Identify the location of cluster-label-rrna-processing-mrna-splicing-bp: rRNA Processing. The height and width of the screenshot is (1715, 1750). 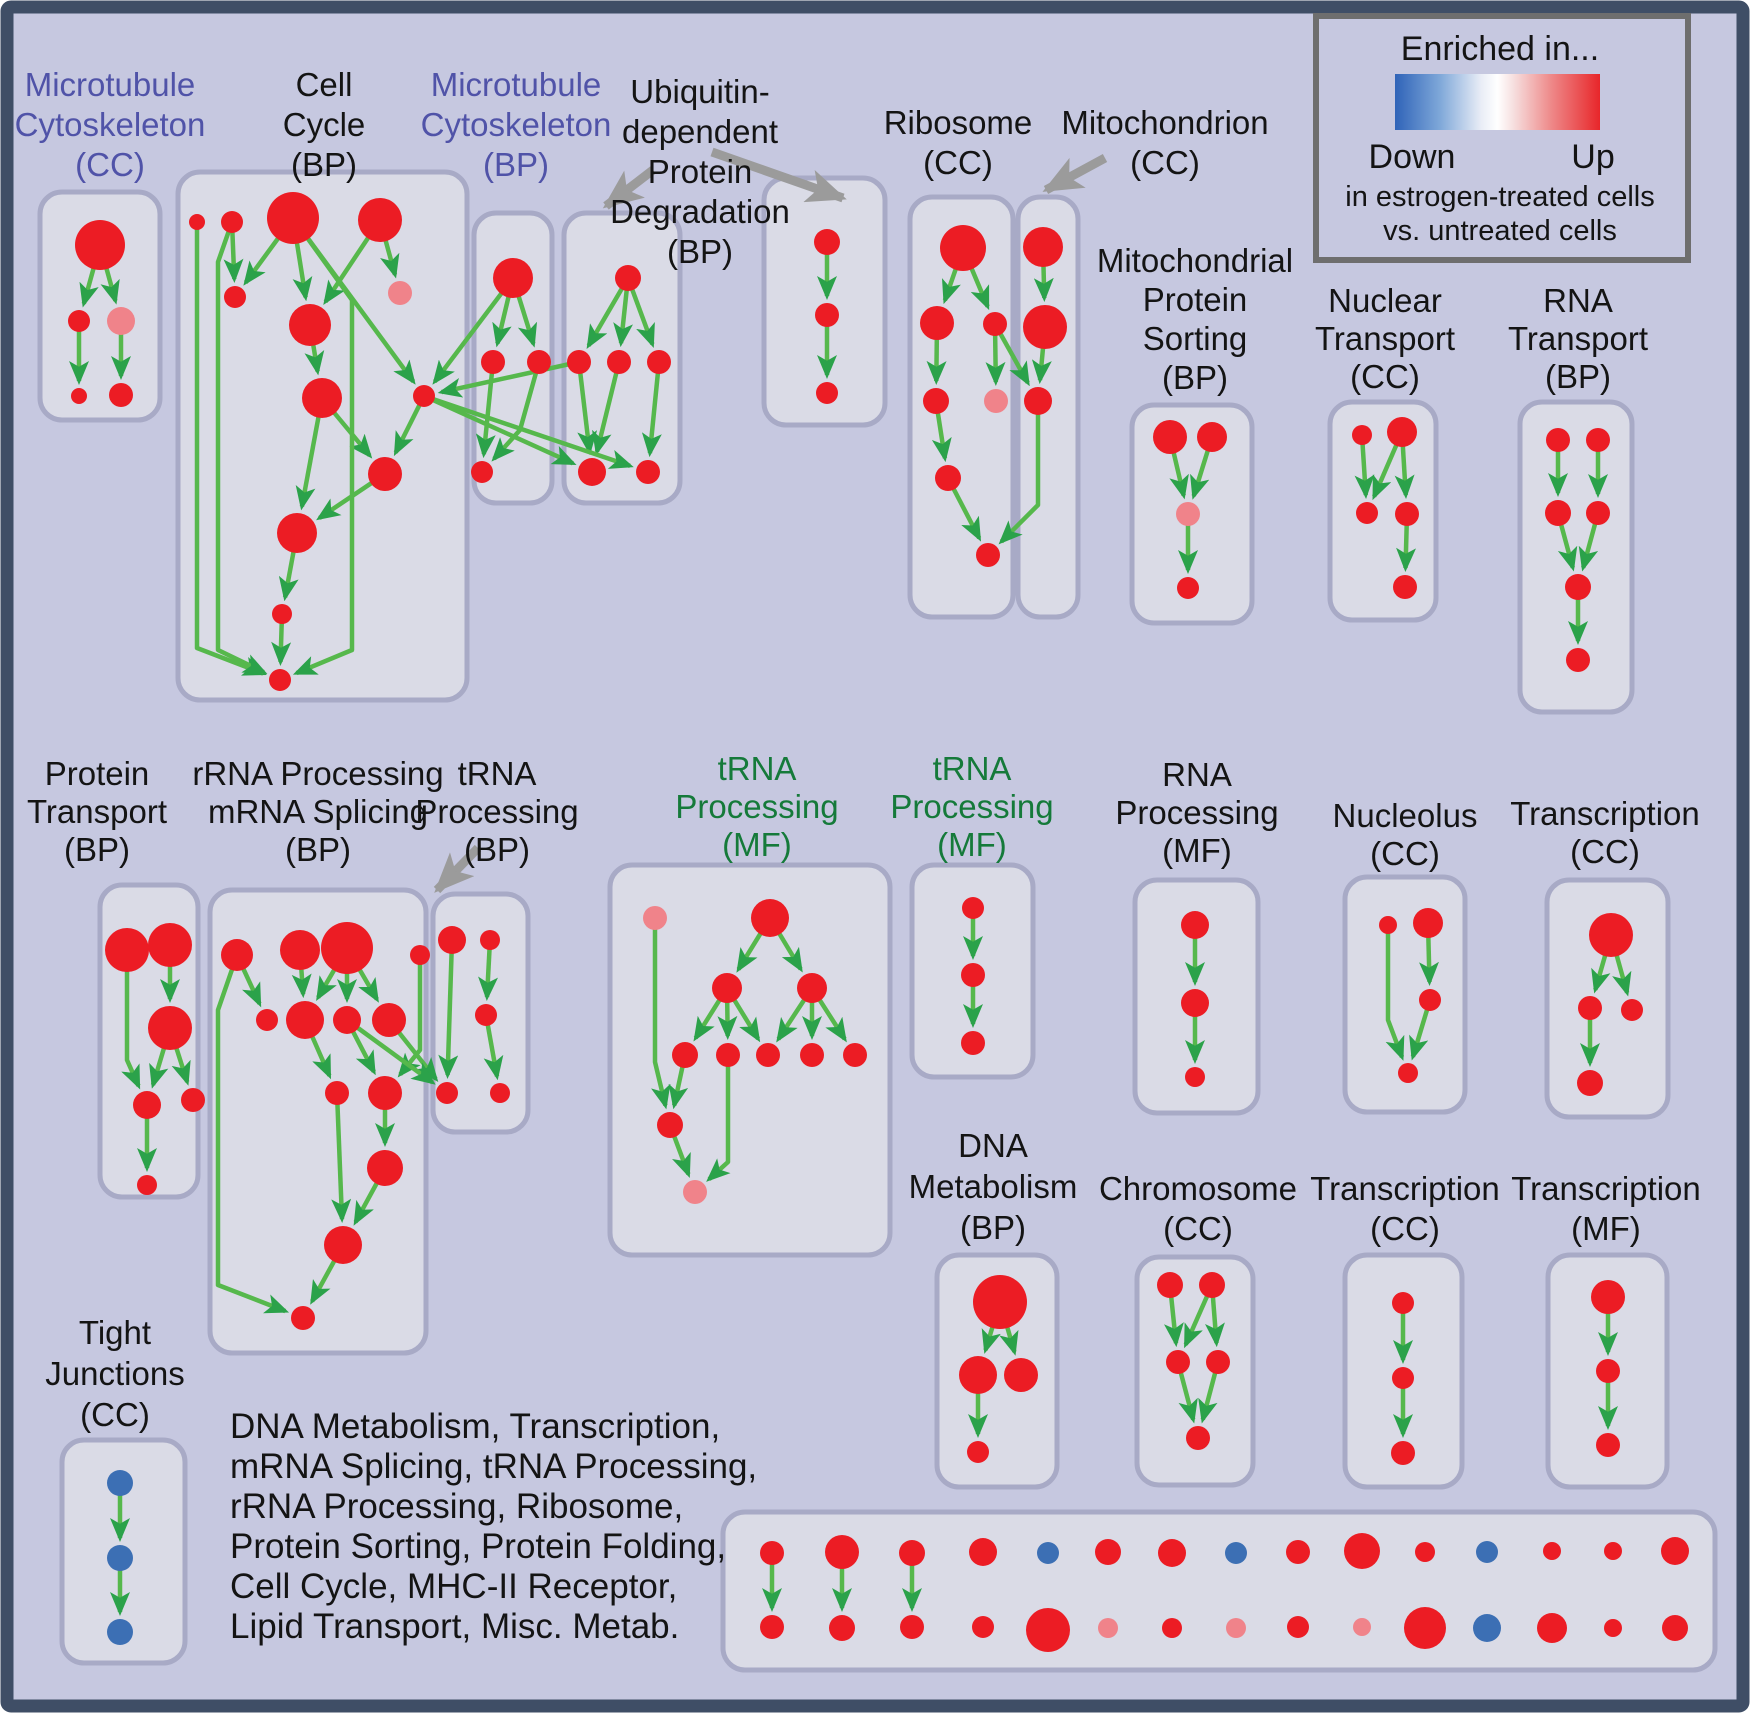
(317, 773).